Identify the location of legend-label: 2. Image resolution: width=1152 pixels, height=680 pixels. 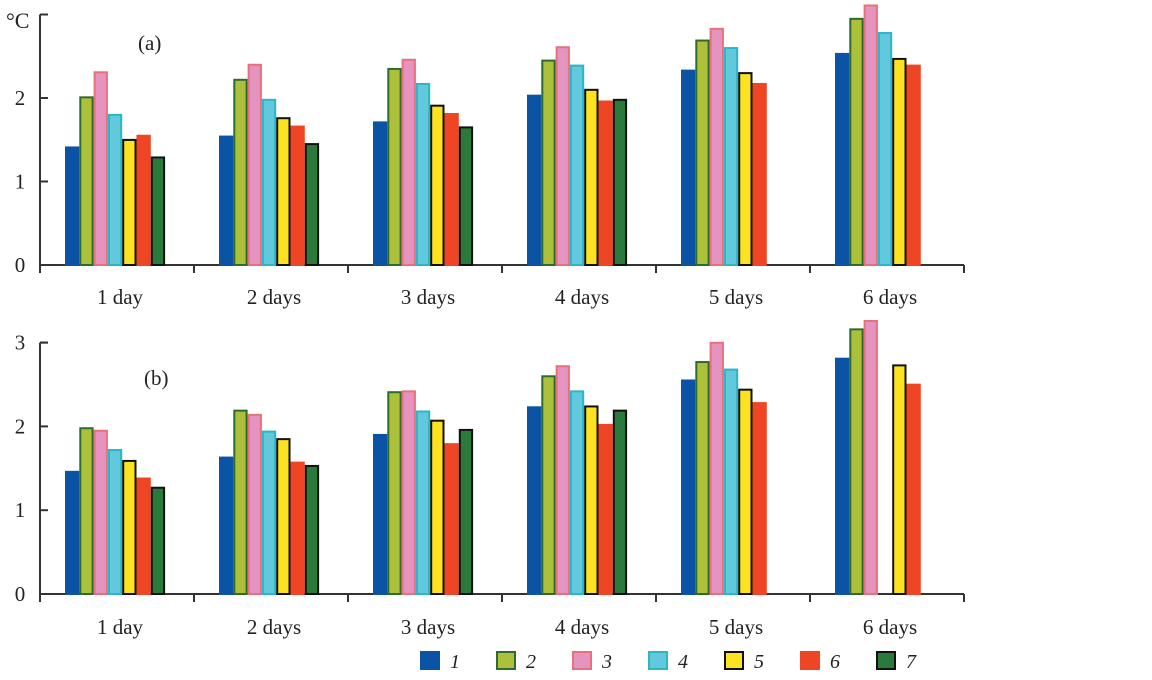
(531, 662).